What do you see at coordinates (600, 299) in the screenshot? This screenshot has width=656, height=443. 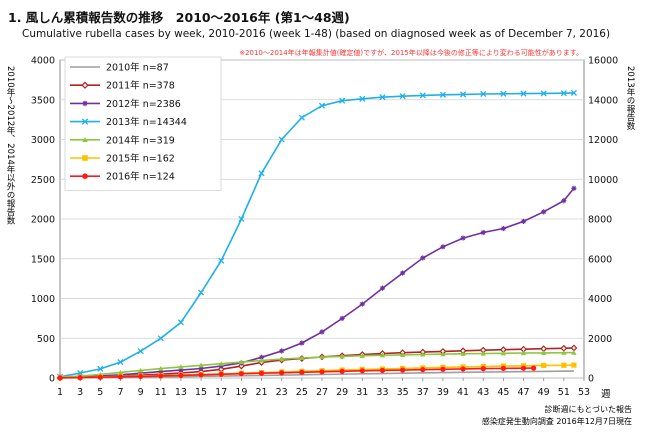 I see `y-right-tick-label: 4000` at bounding box center [600, 299].